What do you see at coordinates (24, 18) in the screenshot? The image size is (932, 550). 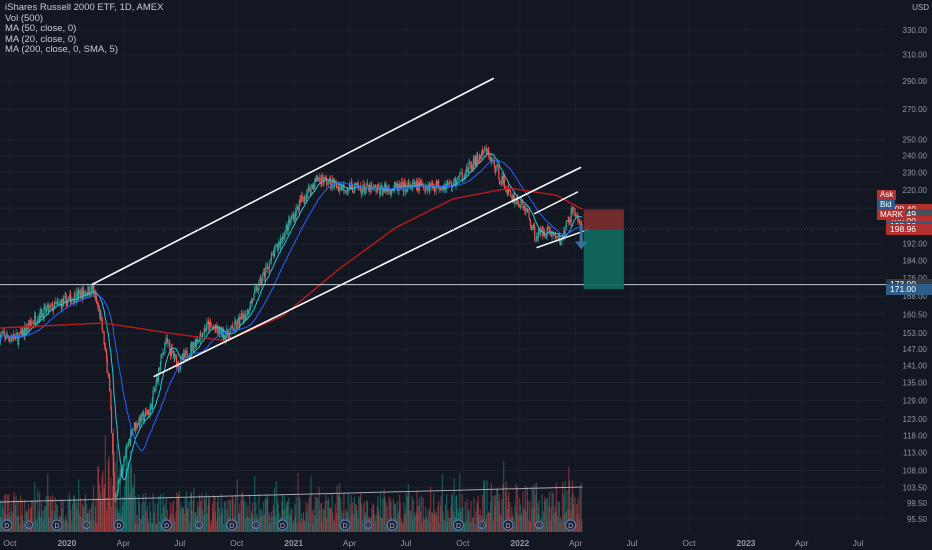 I see `legend-indicator-vol: Vol (500)` at bounding box center [24, 18].